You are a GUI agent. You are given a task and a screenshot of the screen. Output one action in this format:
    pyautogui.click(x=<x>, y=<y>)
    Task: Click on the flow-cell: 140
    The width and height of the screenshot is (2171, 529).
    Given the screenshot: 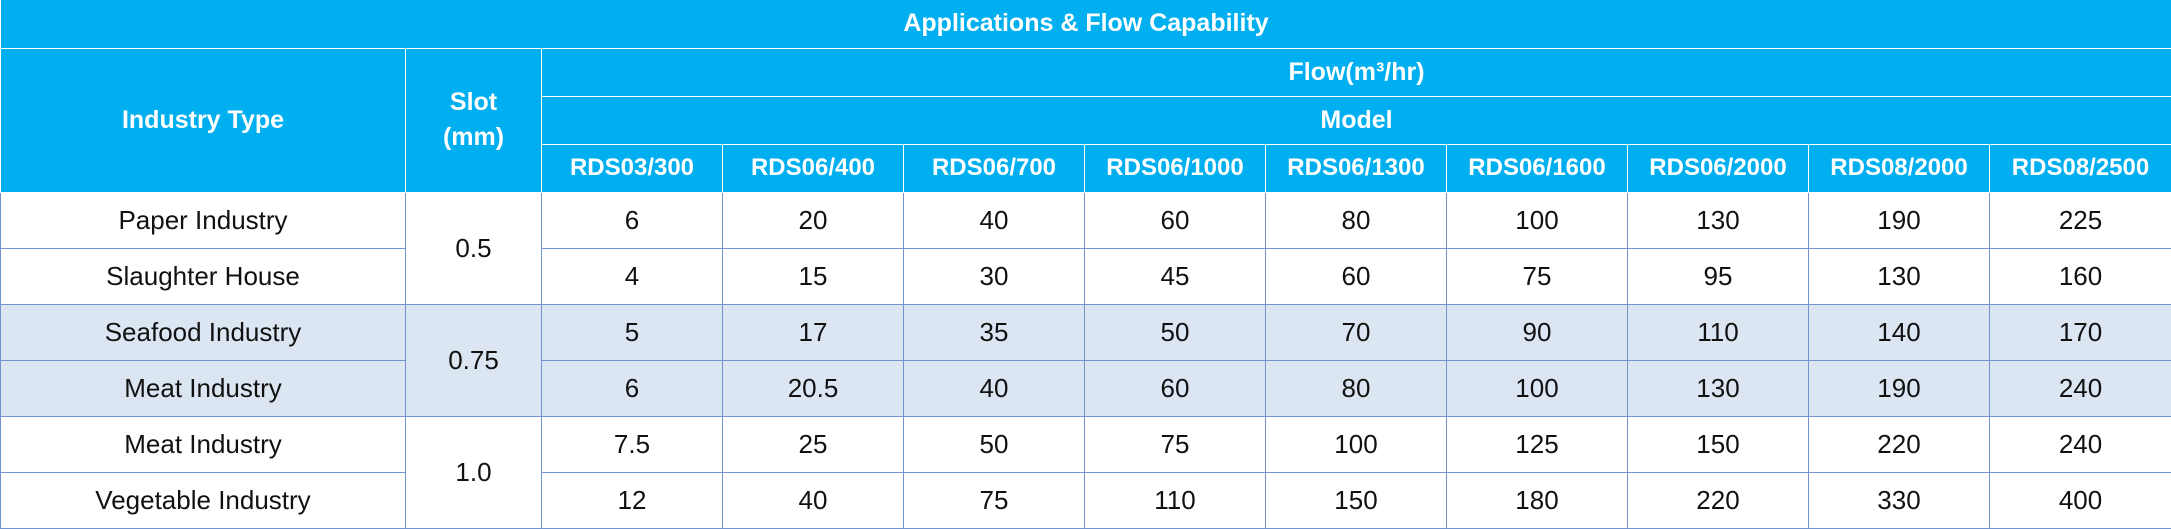 What is the action you would take?
    pyautogui.click(x=1899, y=332)
    